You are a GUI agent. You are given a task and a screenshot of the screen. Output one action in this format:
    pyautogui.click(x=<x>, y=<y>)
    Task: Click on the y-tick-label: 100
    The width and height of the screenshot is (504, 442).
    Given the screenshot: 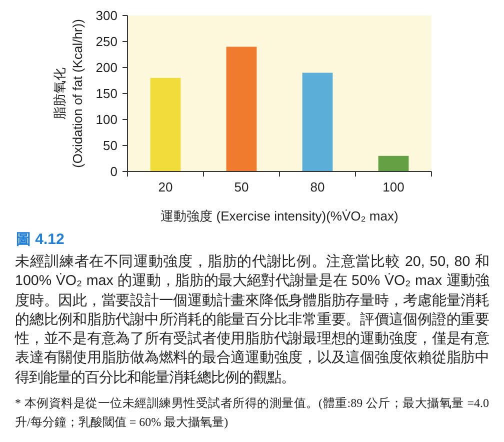 What is the action you would take?
    pyautogui.click(x=107, y=119)
    